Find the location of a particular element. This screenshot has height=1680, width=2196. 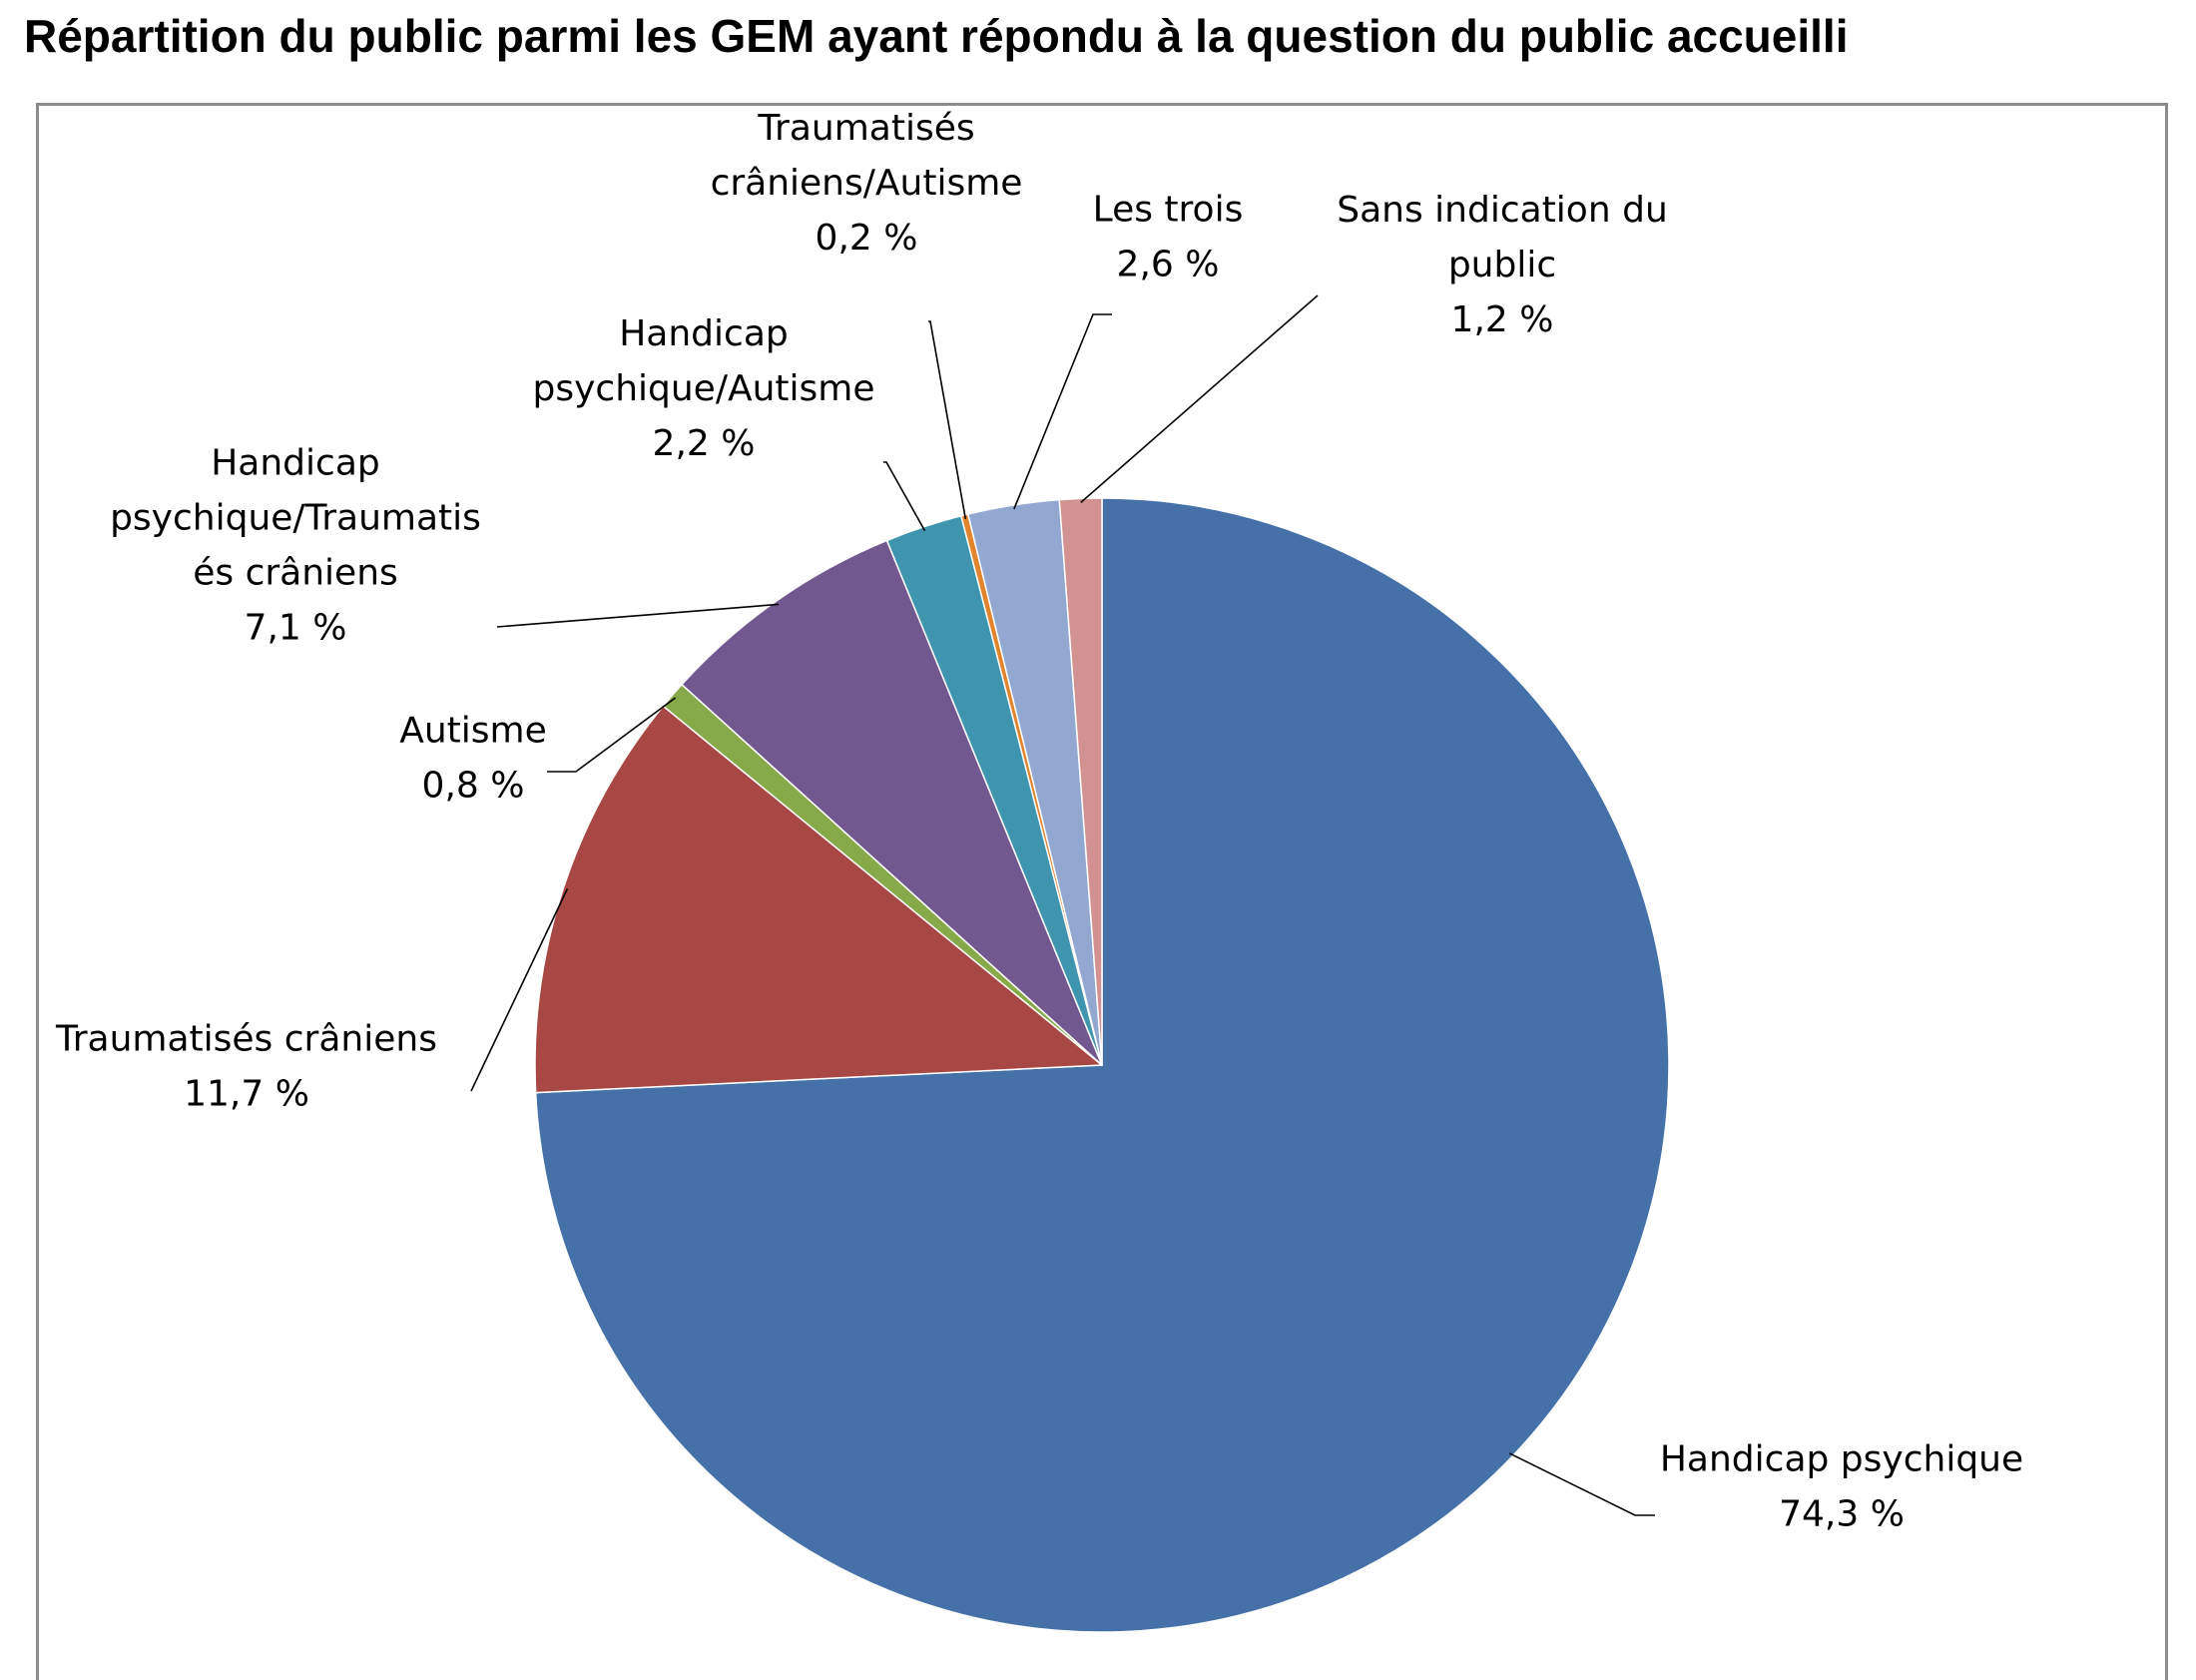

pie-slice-traumatises-craniens is located at coordinates (818, 899).